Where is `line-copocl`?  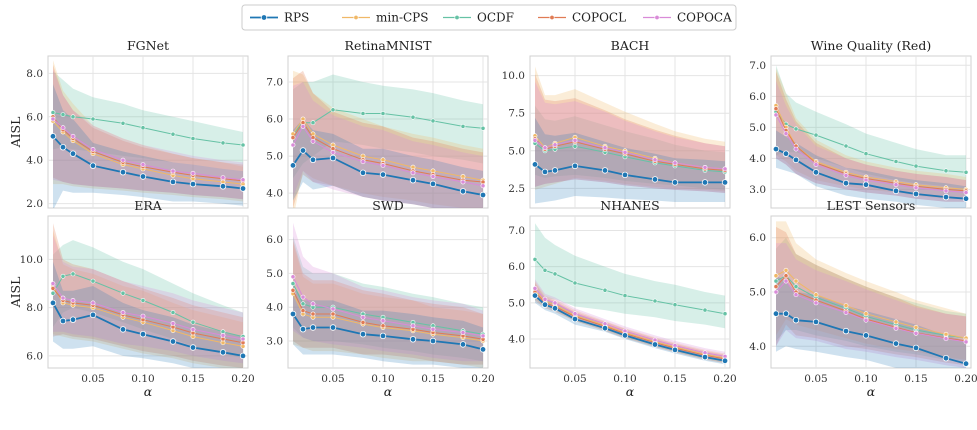 line-copocl is located at coordinates (871, 150).